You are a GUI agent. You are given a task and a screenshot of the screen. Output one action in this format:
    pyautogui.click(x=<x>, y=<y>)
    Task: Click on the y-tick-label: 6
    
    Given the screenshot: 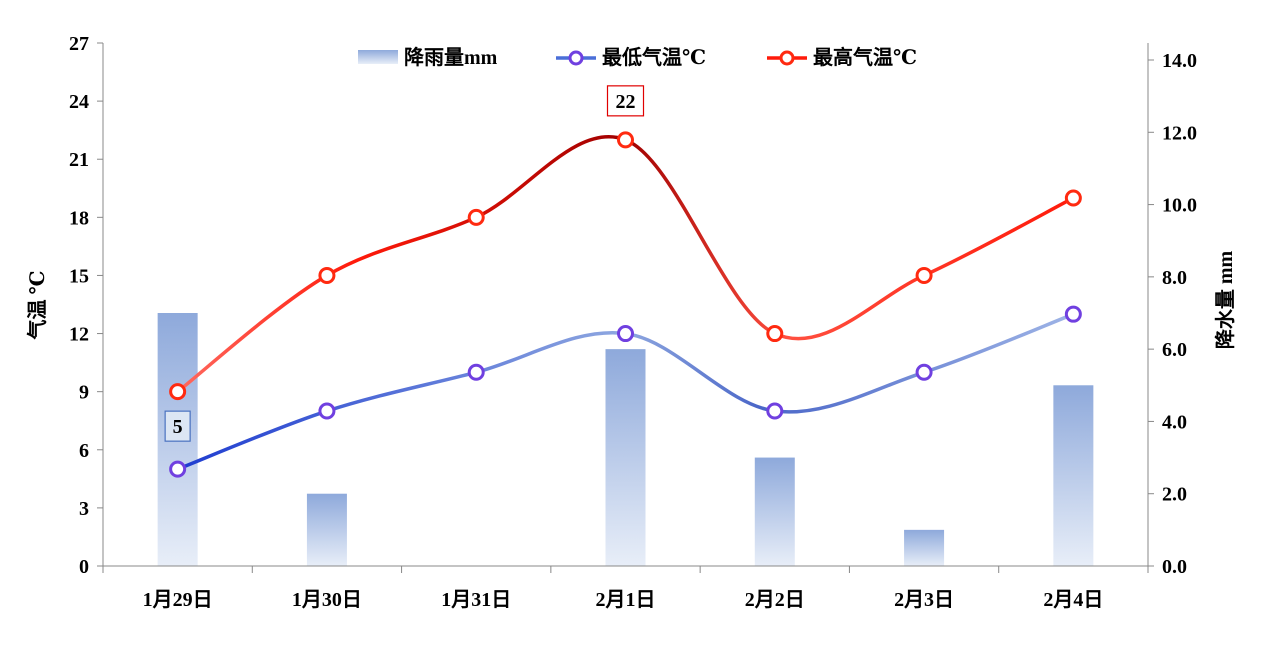 What is the action you would take?
    pyautogui.click(x=84, y=451)
    